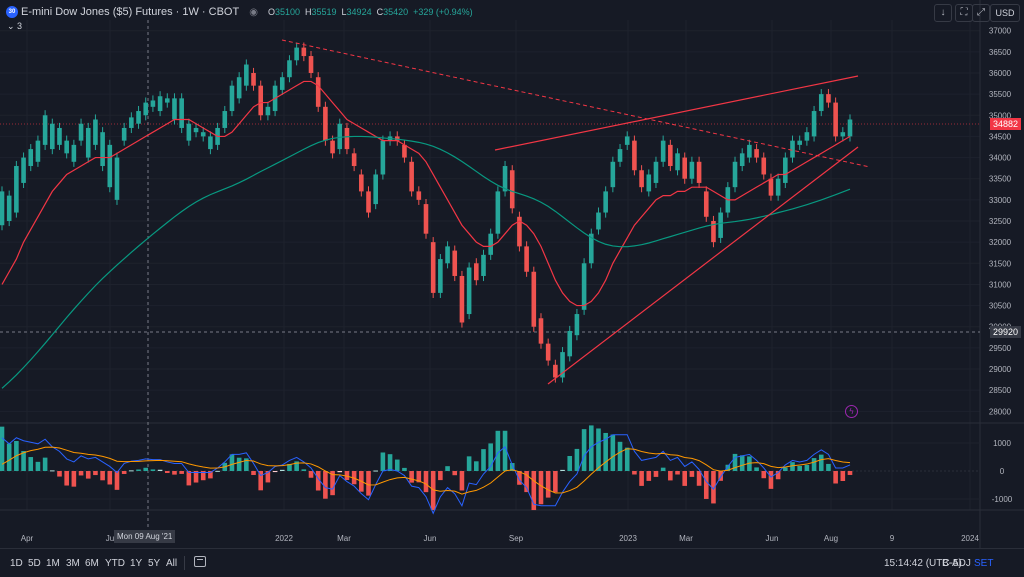 The width and height of the screenshot is (1024, 577). Describe the element at coordinates (923, 563) in the screenshot. I see `clock: 15:14:42 (UTC-5)` at that location.